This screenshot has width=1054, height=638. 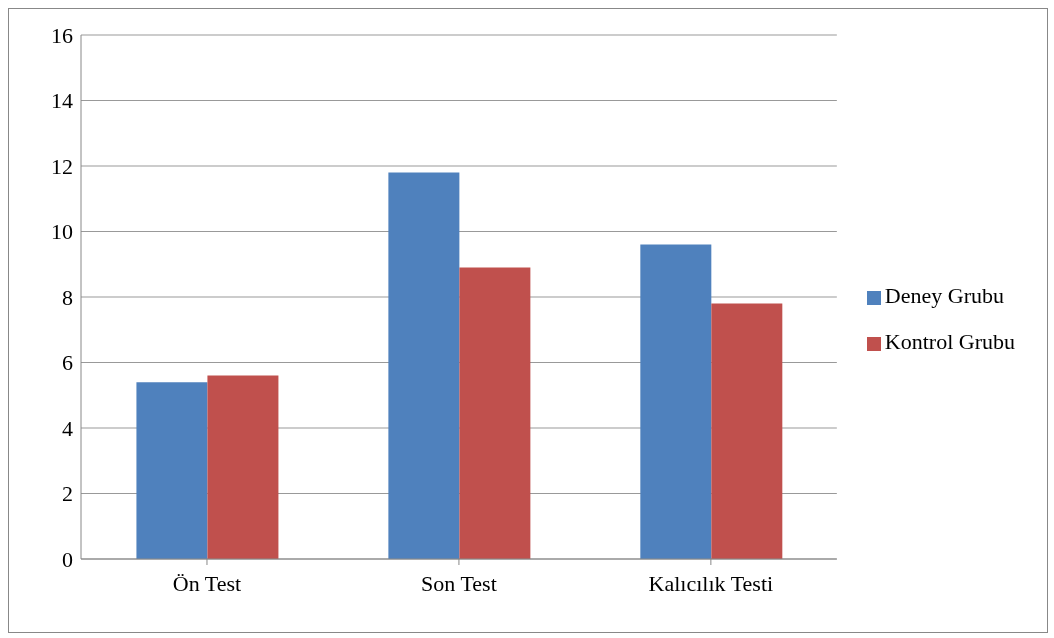 What do you see at coordinates (67, 428) in the screenshot?
I see `y-tick-label: 4` at bounding box center [67, 428].